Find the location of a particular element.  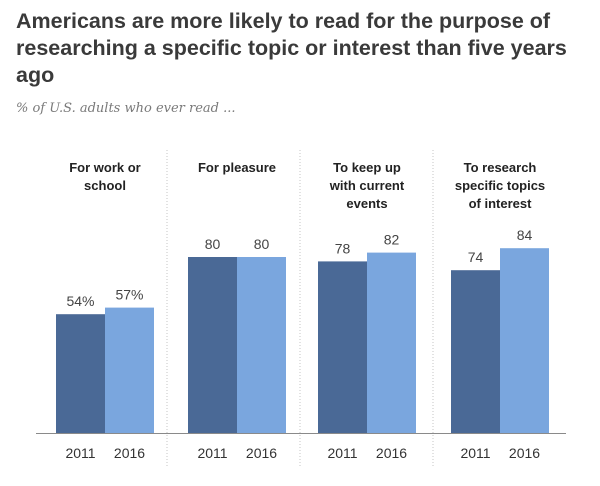

category-label: events is located at coordinates (366, 203).